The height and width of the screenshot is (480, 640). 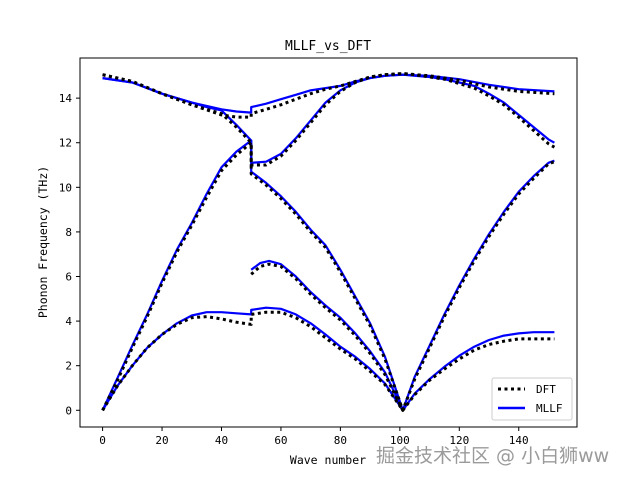 What do you see at coordinates (546, 389) in the screenshot?
I see `legend-label-dft: DFT` at bounding box center [546, 389].